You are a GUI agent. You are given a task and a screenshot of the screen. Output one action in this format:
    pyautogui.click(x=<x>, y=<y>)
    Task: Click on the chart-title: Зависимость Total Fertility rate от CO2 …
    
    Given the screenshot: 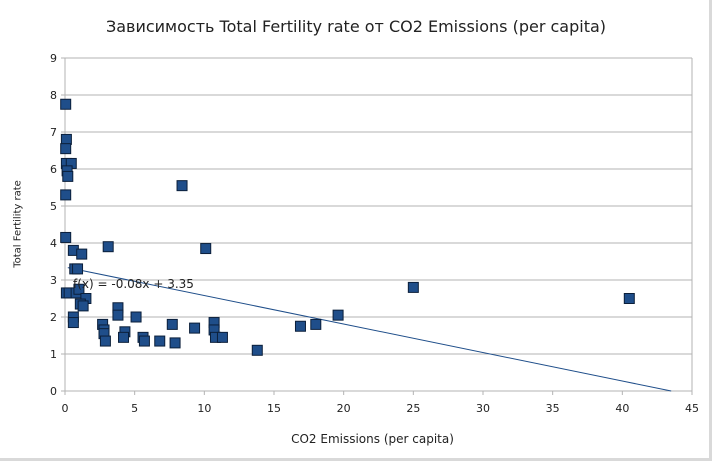 What is the action you would take?
    pyautogui.click(x=356, y=26)
    